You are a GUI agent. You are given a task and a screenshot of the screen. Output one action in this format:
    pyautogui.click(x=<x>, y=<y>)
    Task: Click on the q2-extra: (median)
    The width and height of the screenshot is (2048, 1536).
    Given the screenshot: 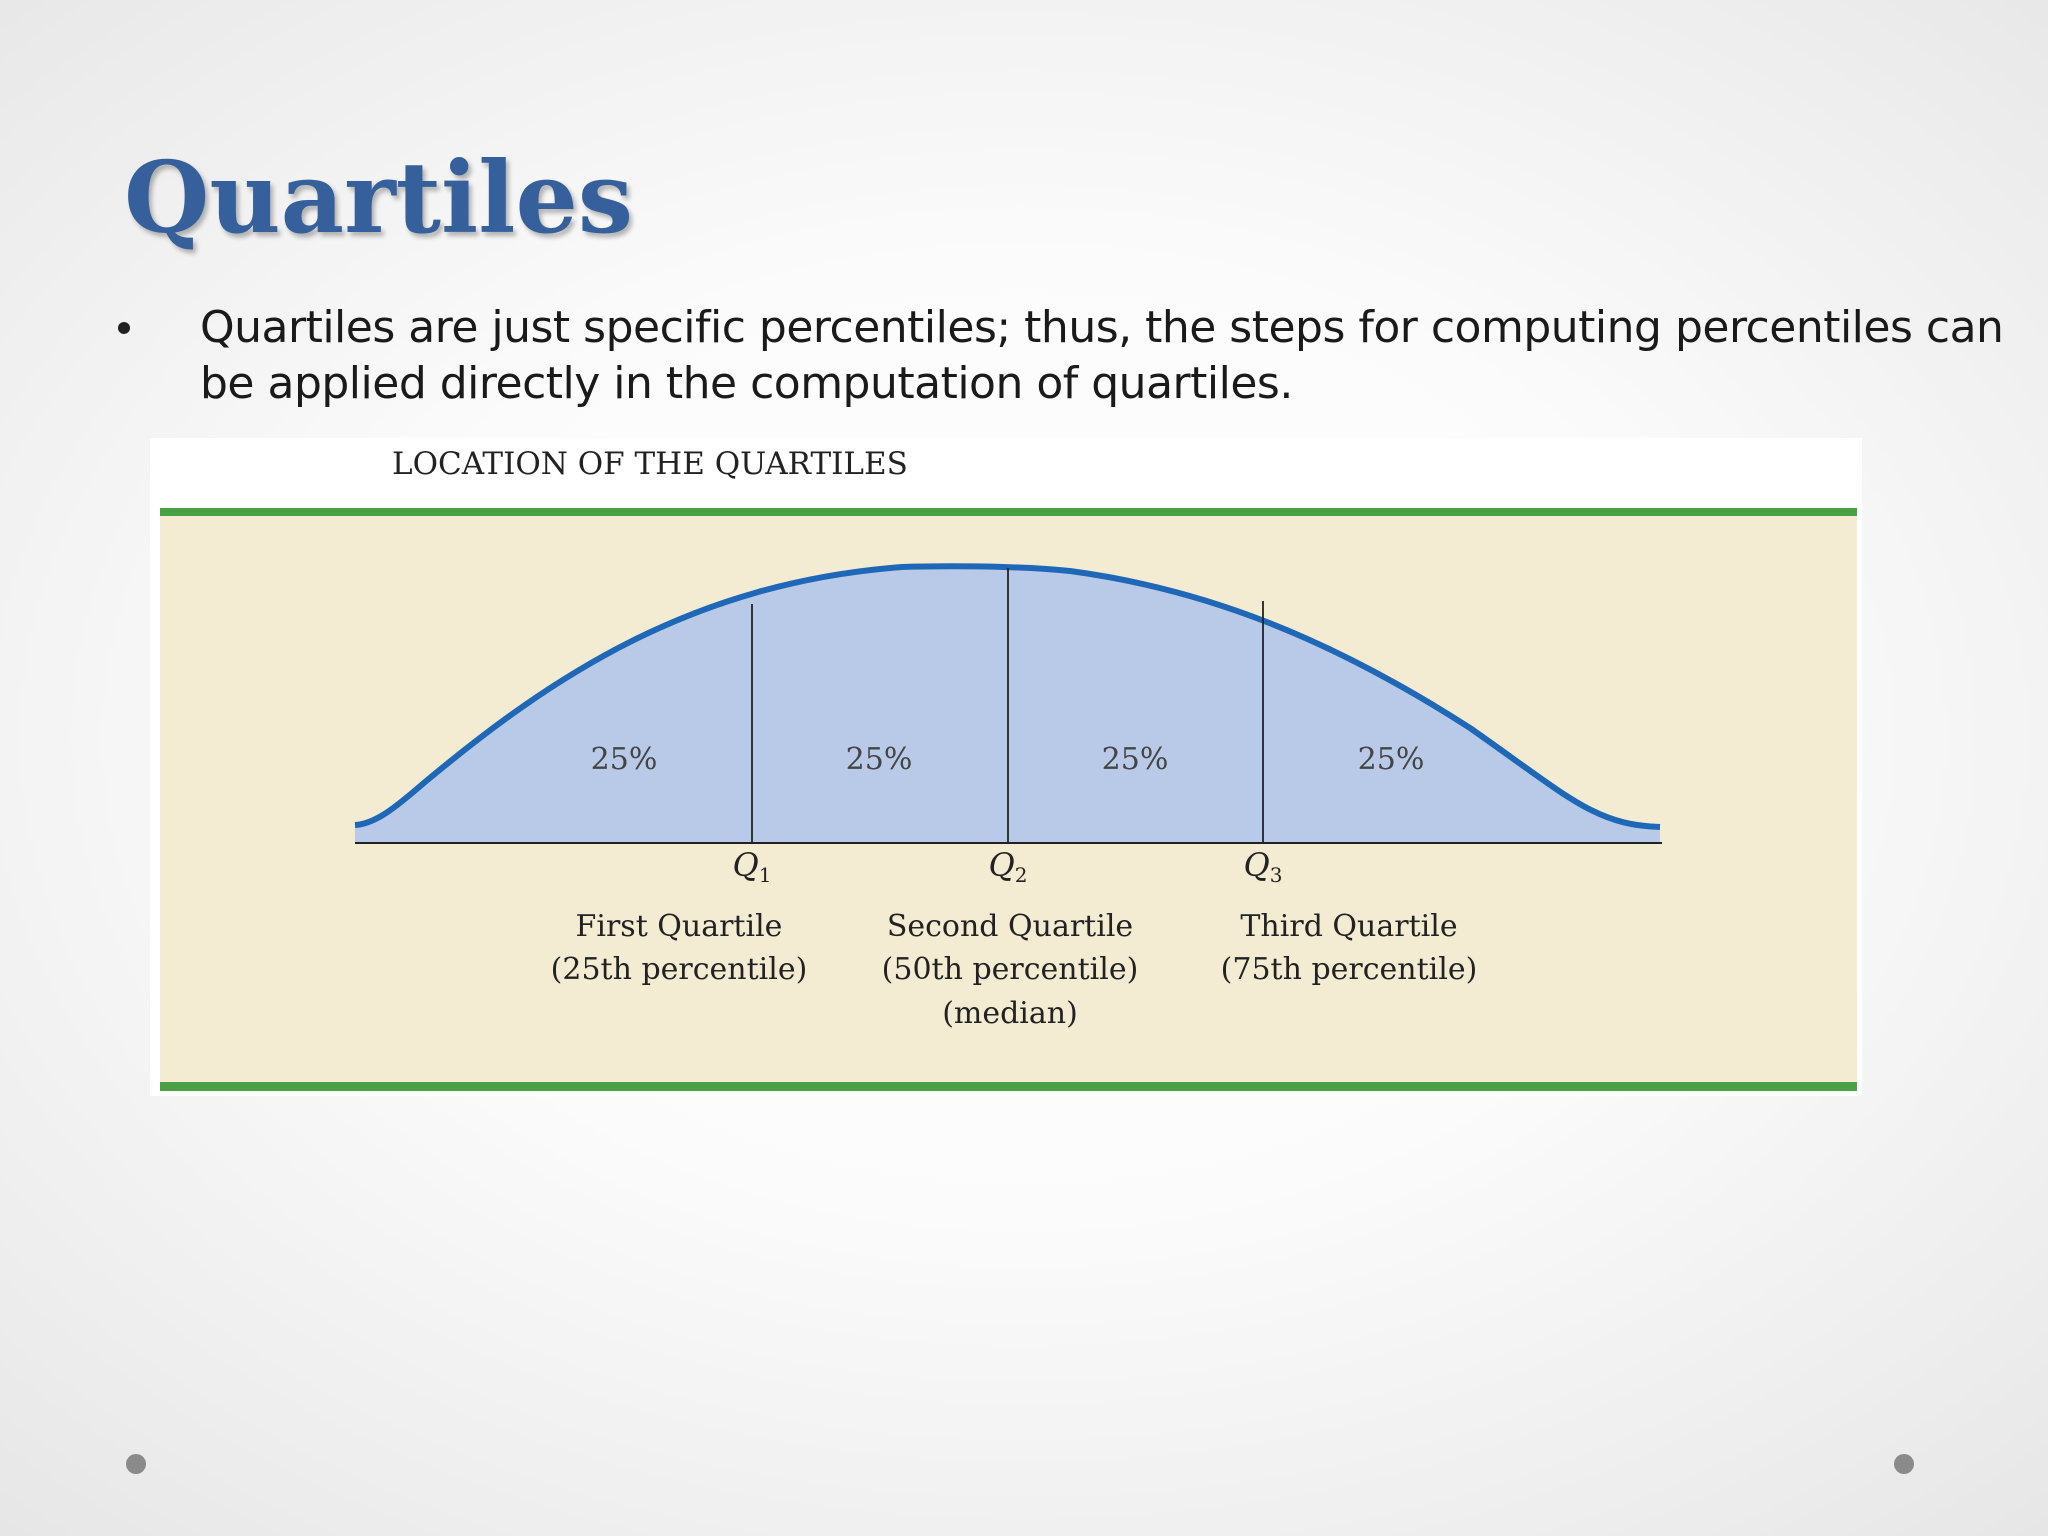 What is the action you would take?
    pyautogui.click(x=1010, y=1013)
    